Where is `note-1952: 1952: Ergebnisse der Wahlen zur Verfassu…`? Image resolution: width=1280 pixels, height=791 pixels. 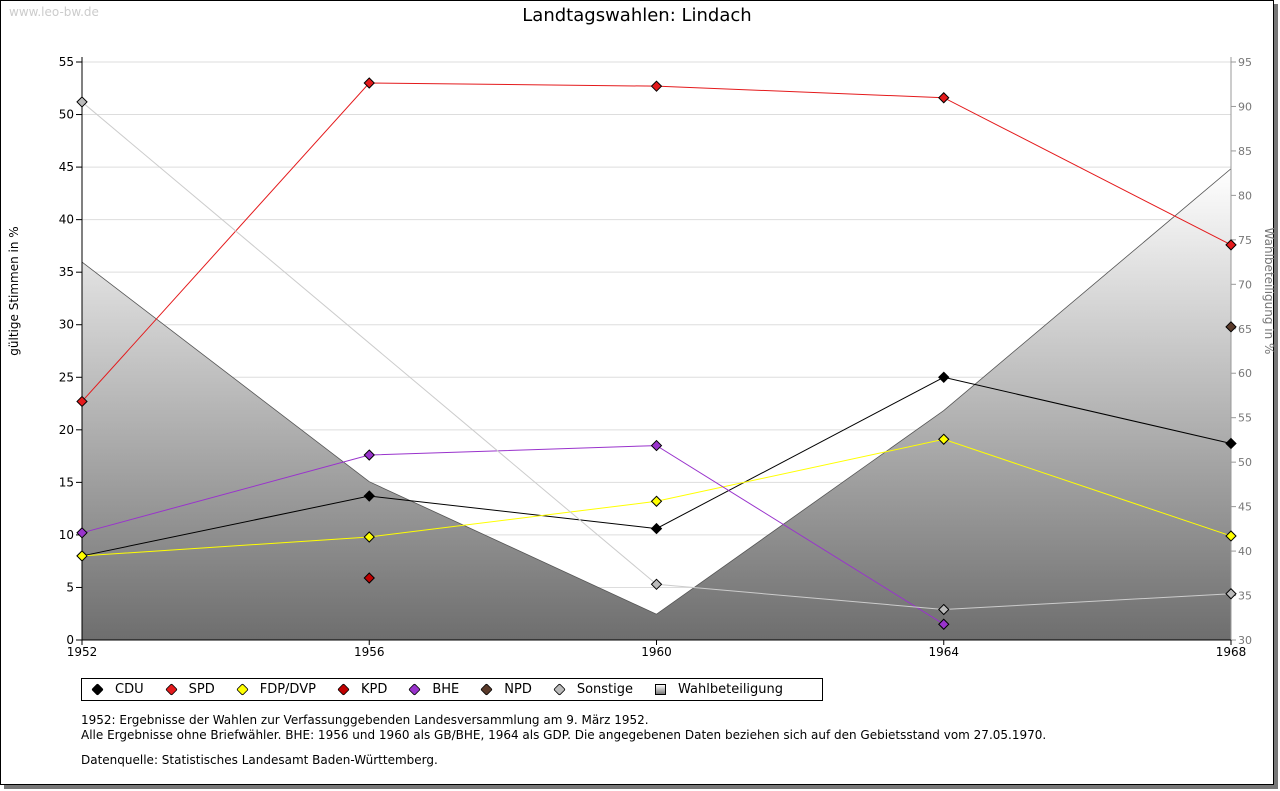 note-1952: 1952: Ergebnisse der Wahlen zur Verfassu… is located at coordinates (365, 720).